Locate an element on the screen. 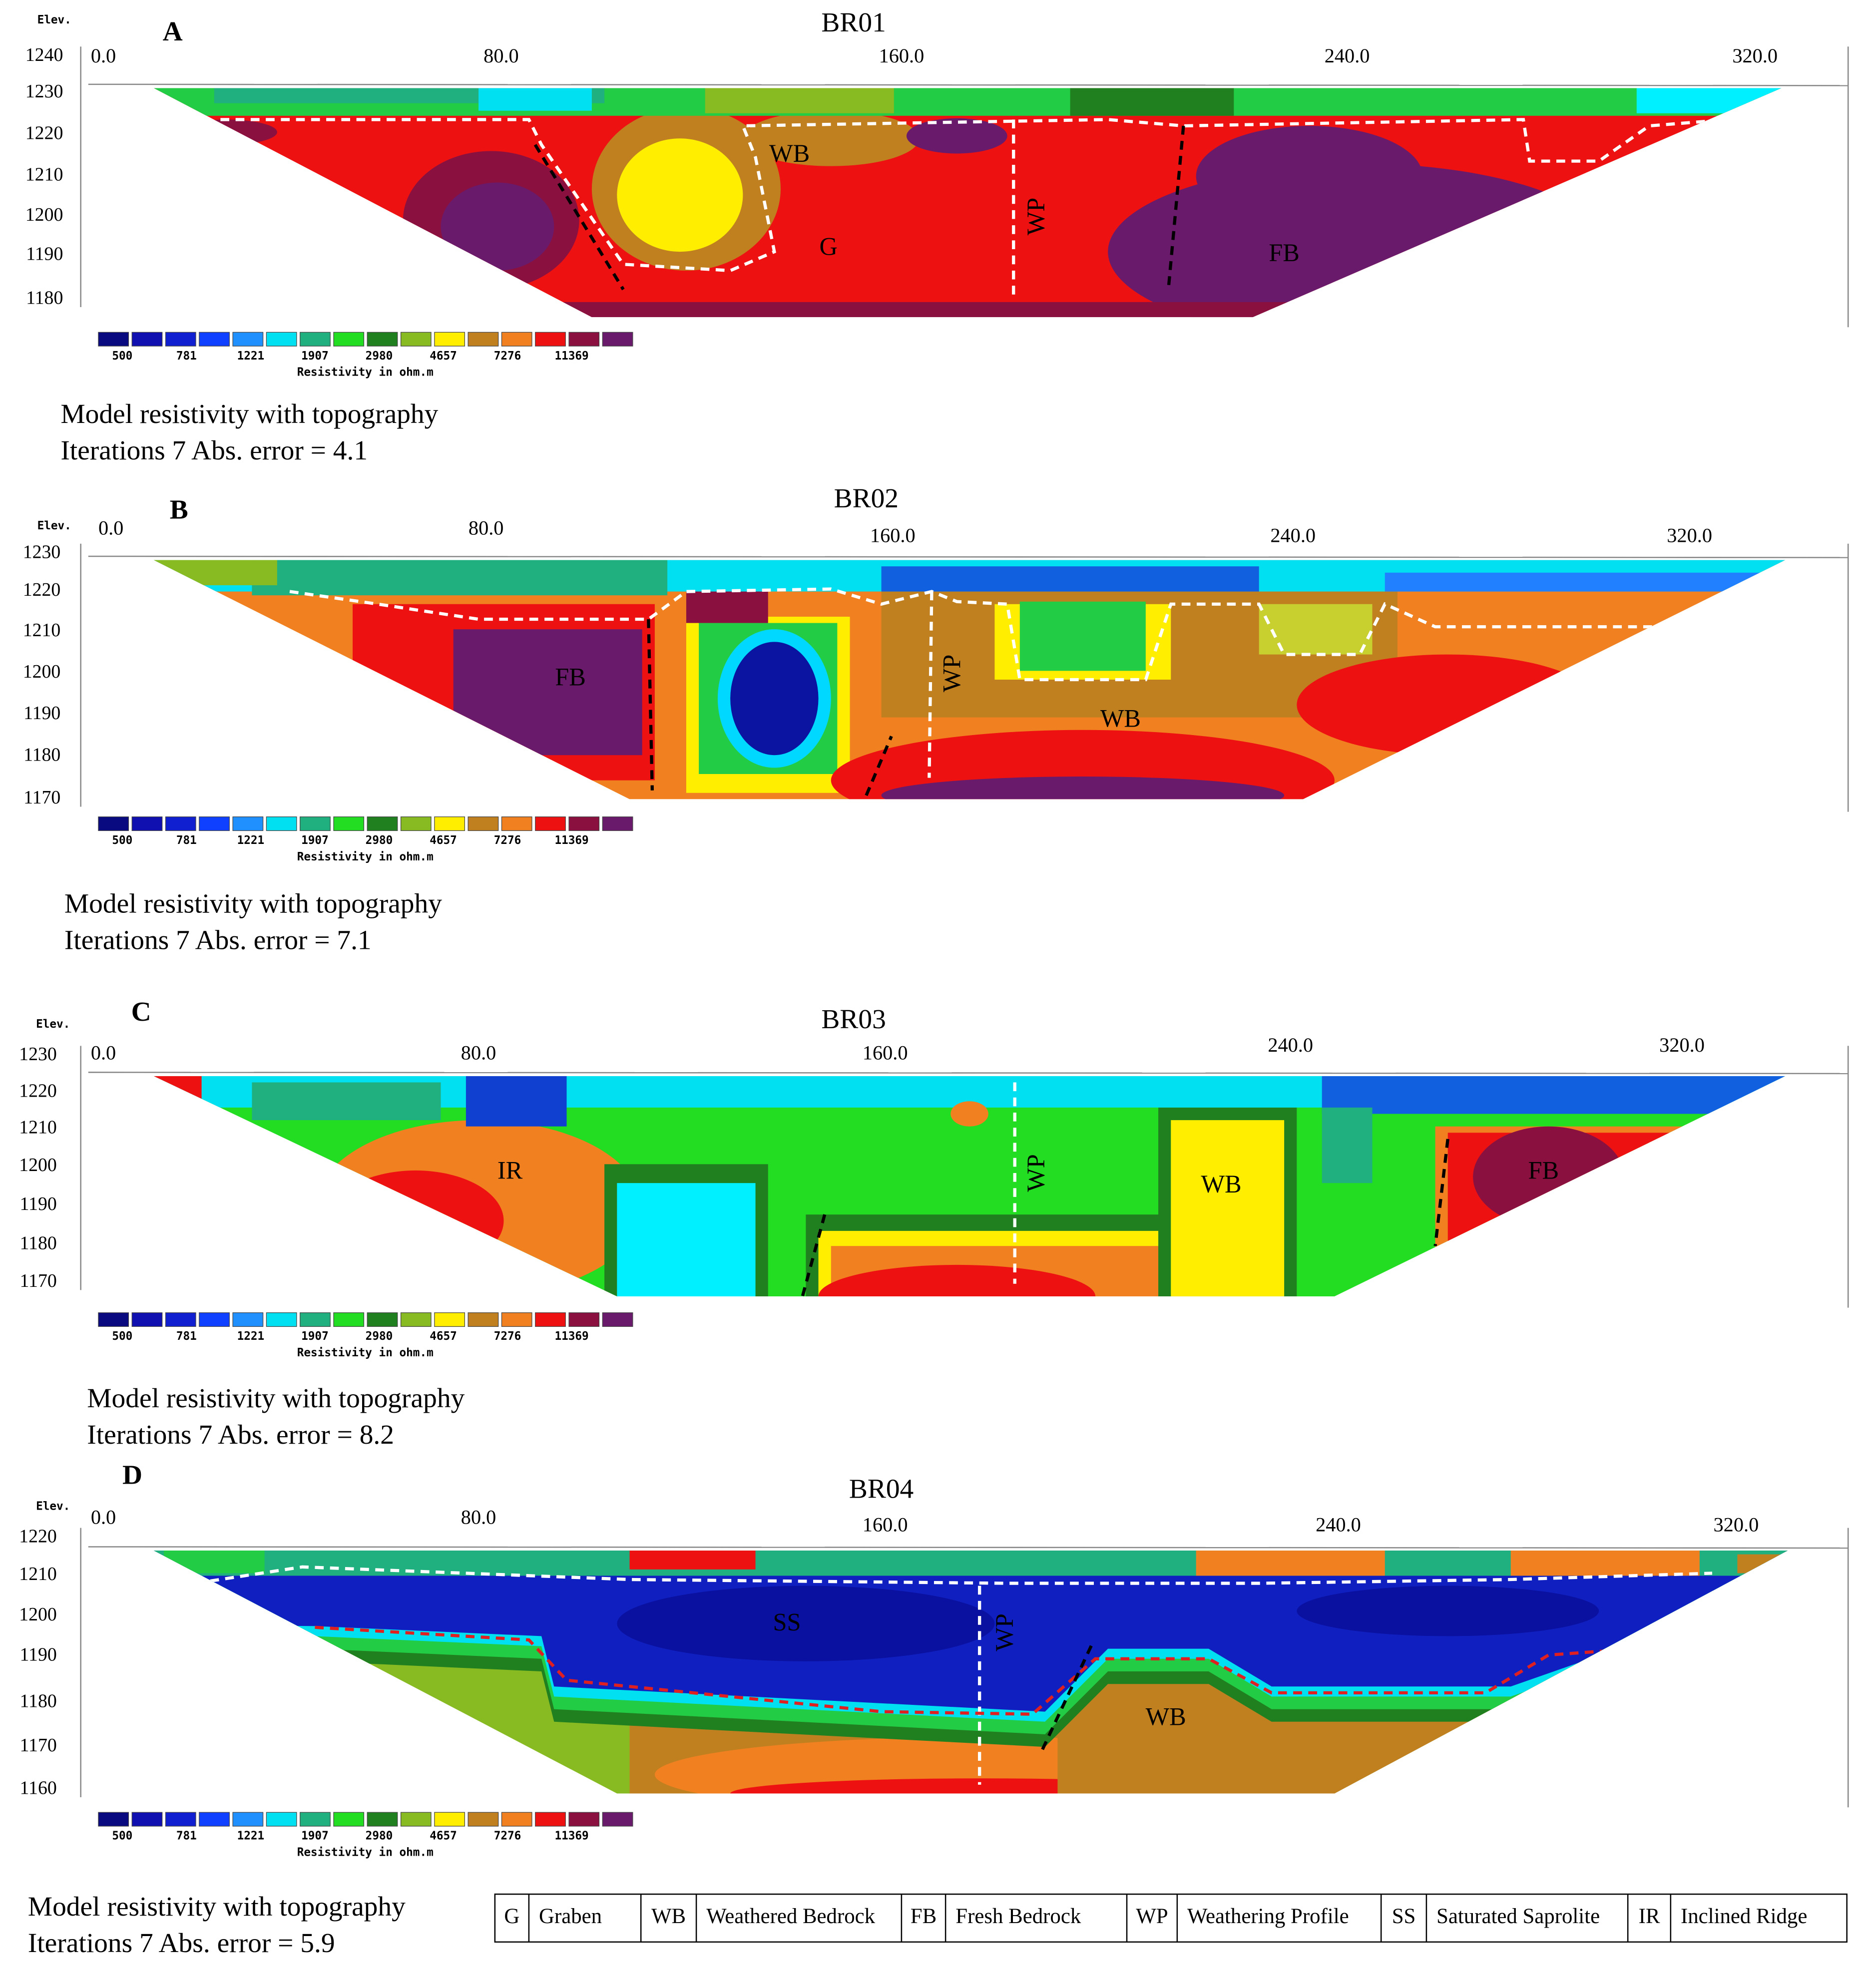 This screenshot has width=1876, height=1981. colorbar-label: 1907 is located at coordinates (315, 1837).